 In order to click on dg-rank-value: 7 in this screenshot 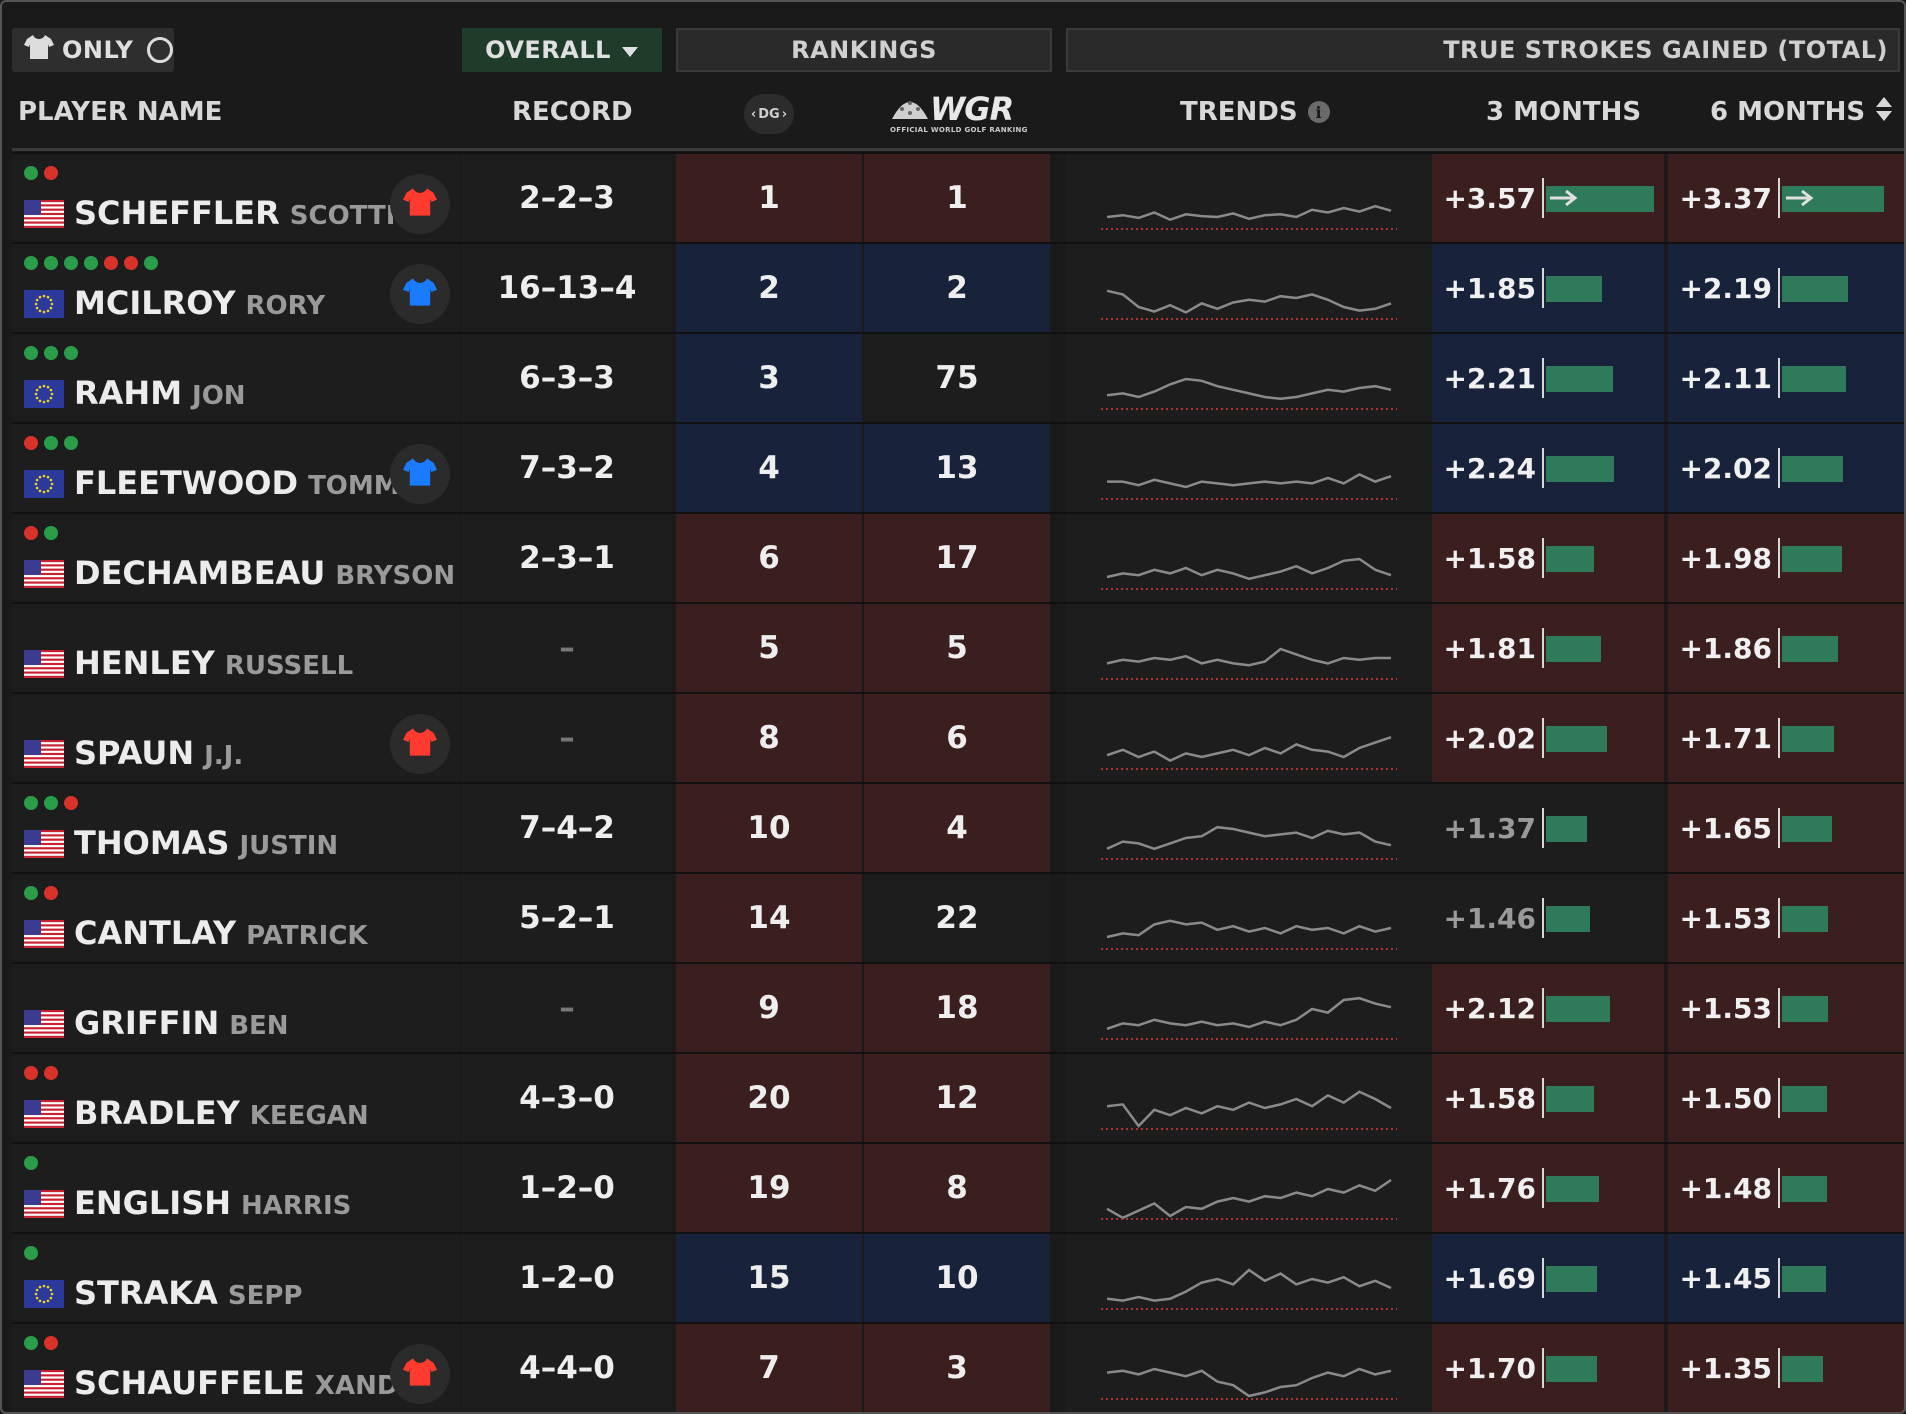, I will do `click(769, 1368)`.